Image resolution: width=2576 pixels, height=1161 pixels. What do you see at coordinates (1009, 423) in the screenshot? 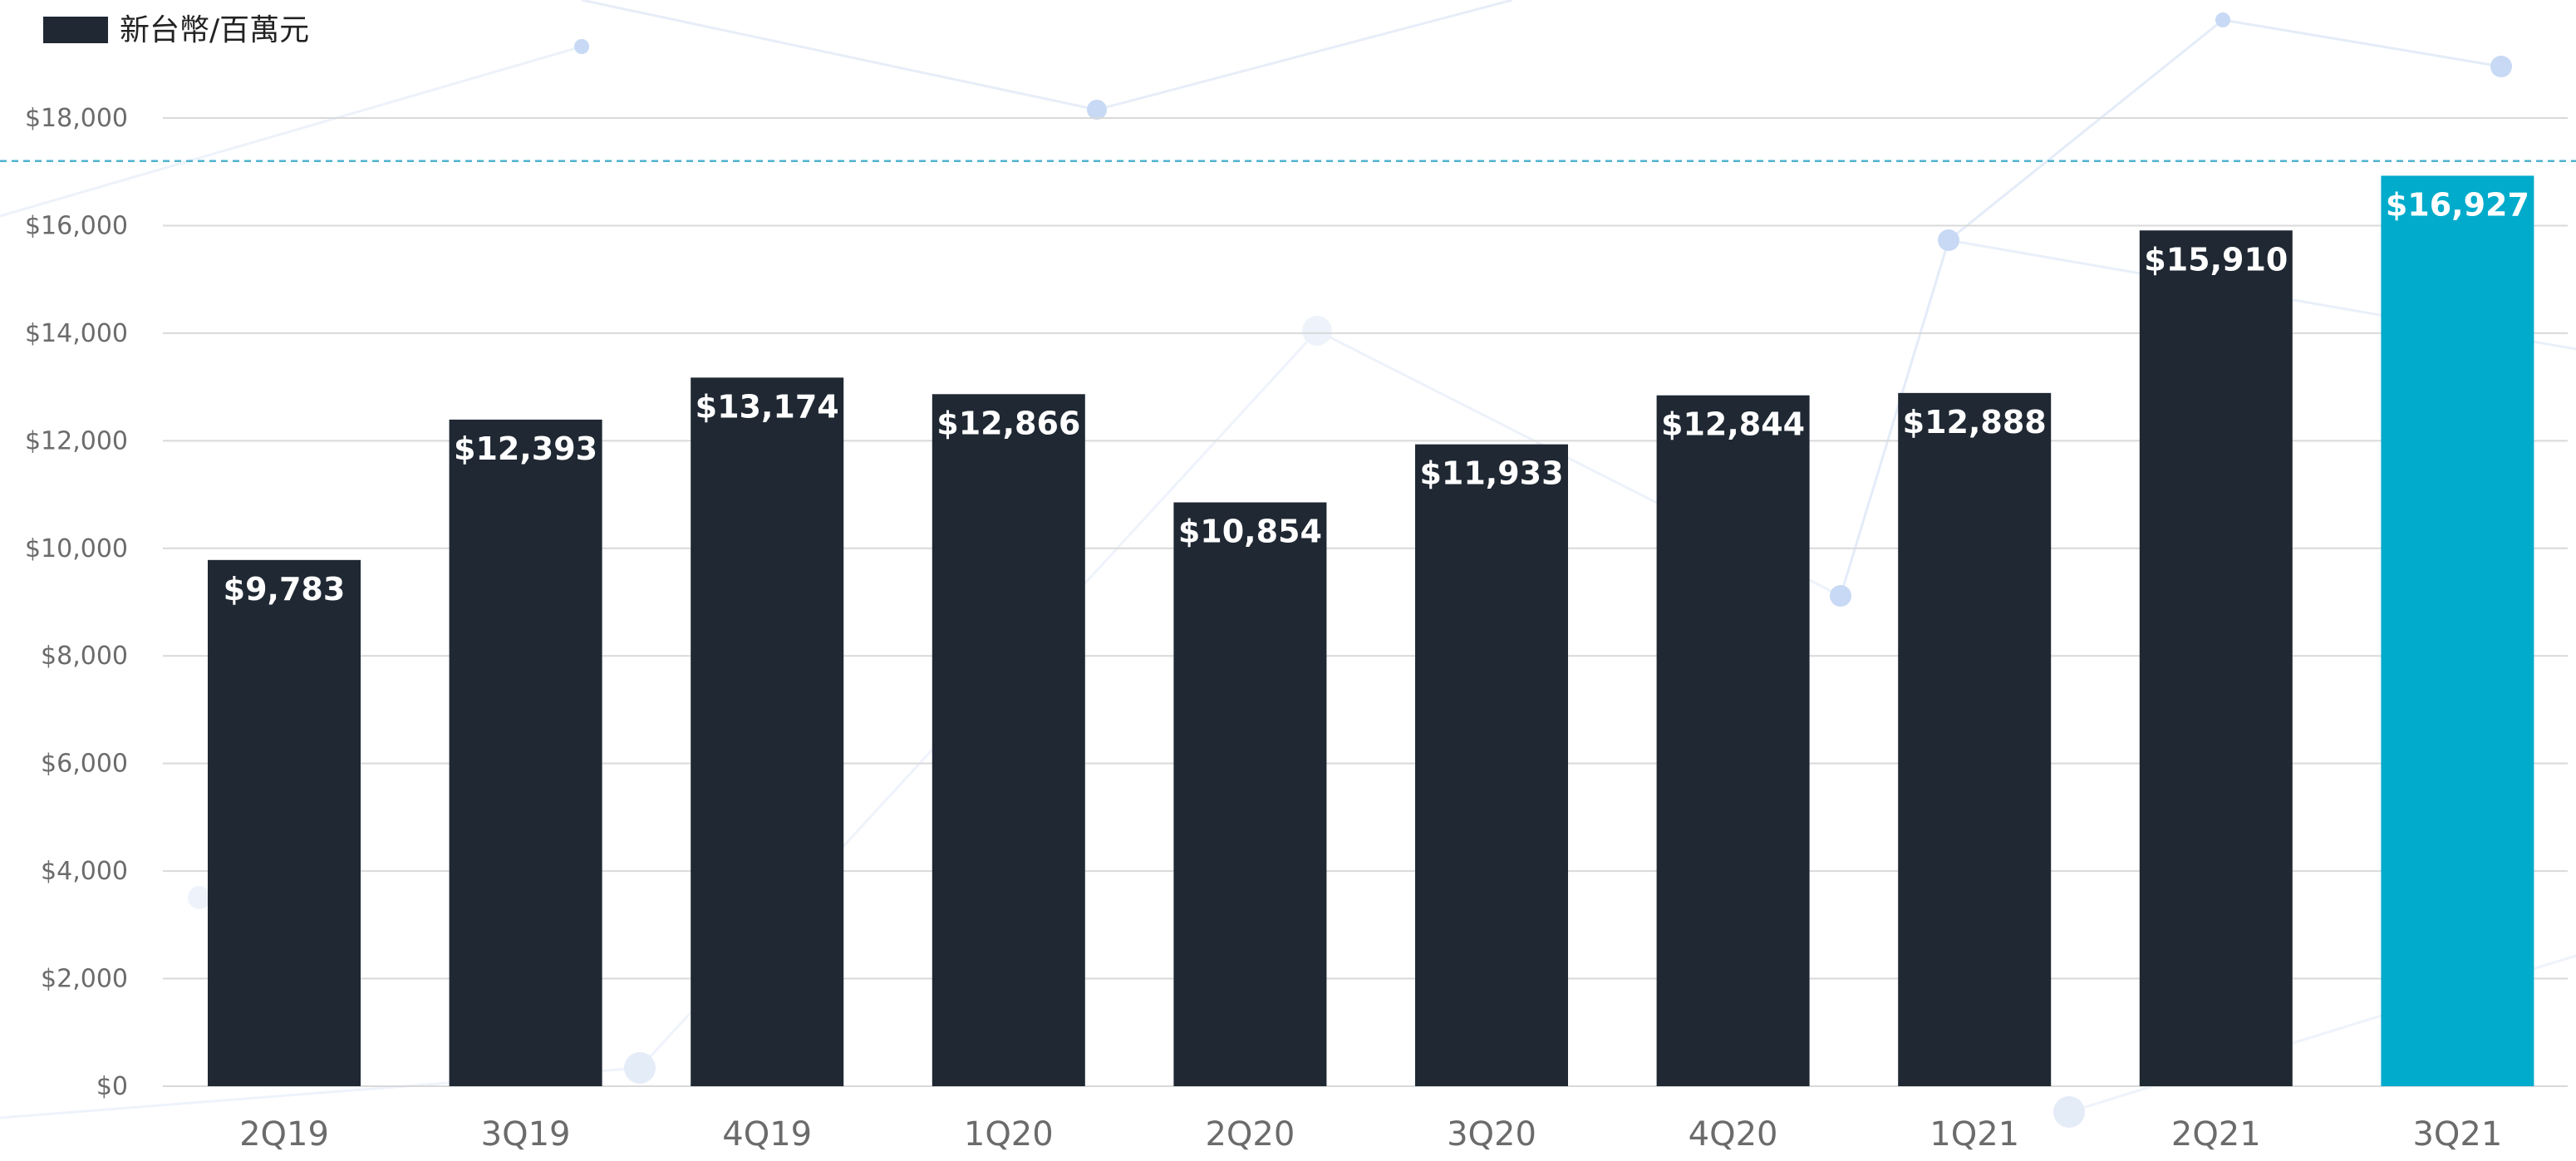
I see `bar-value-label: $12,866` at bounding box center [1009, 423].